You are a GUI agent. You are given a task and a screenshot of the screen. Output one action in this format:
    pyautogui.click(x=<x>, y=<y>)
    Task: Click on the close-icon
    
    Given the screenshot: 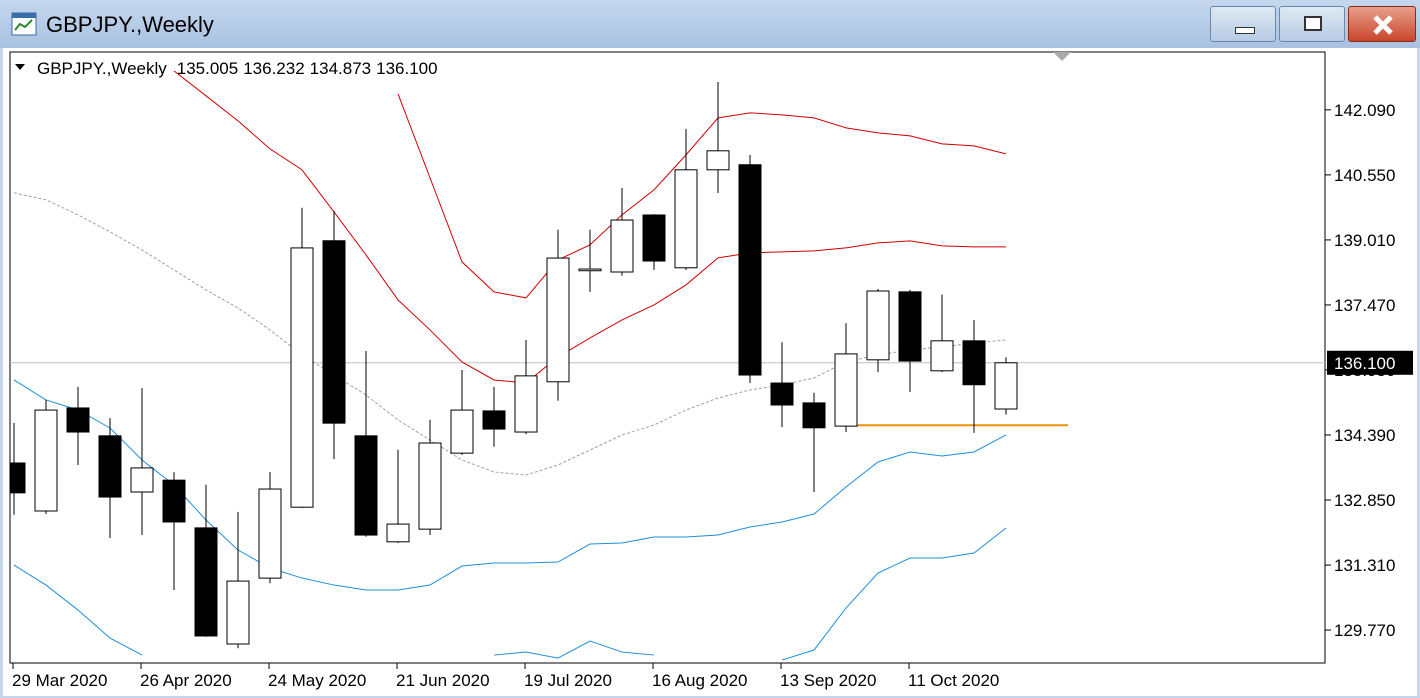 What is the action you would take?
    pyautogui.click(x=1383, y=25)
    